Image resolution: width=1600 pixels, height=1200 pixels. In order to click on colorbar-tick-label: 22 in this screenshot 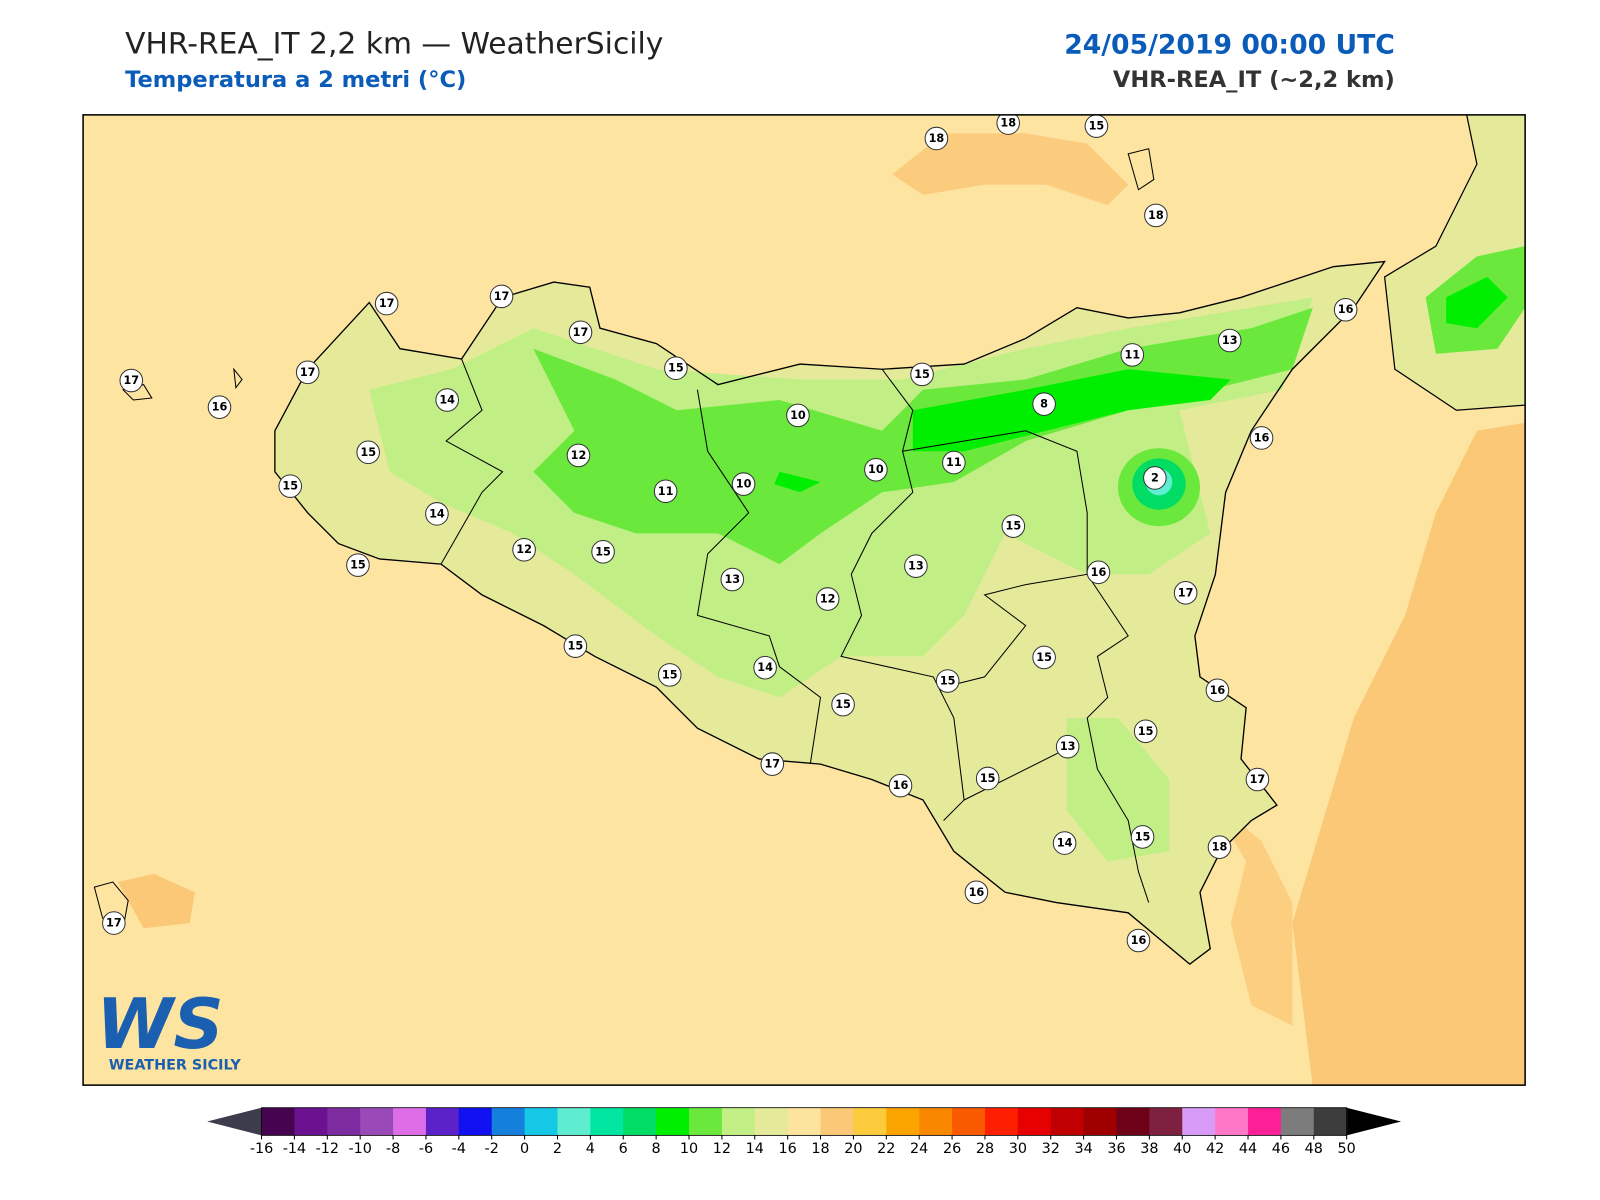, I will do `click(886, 1149)`.